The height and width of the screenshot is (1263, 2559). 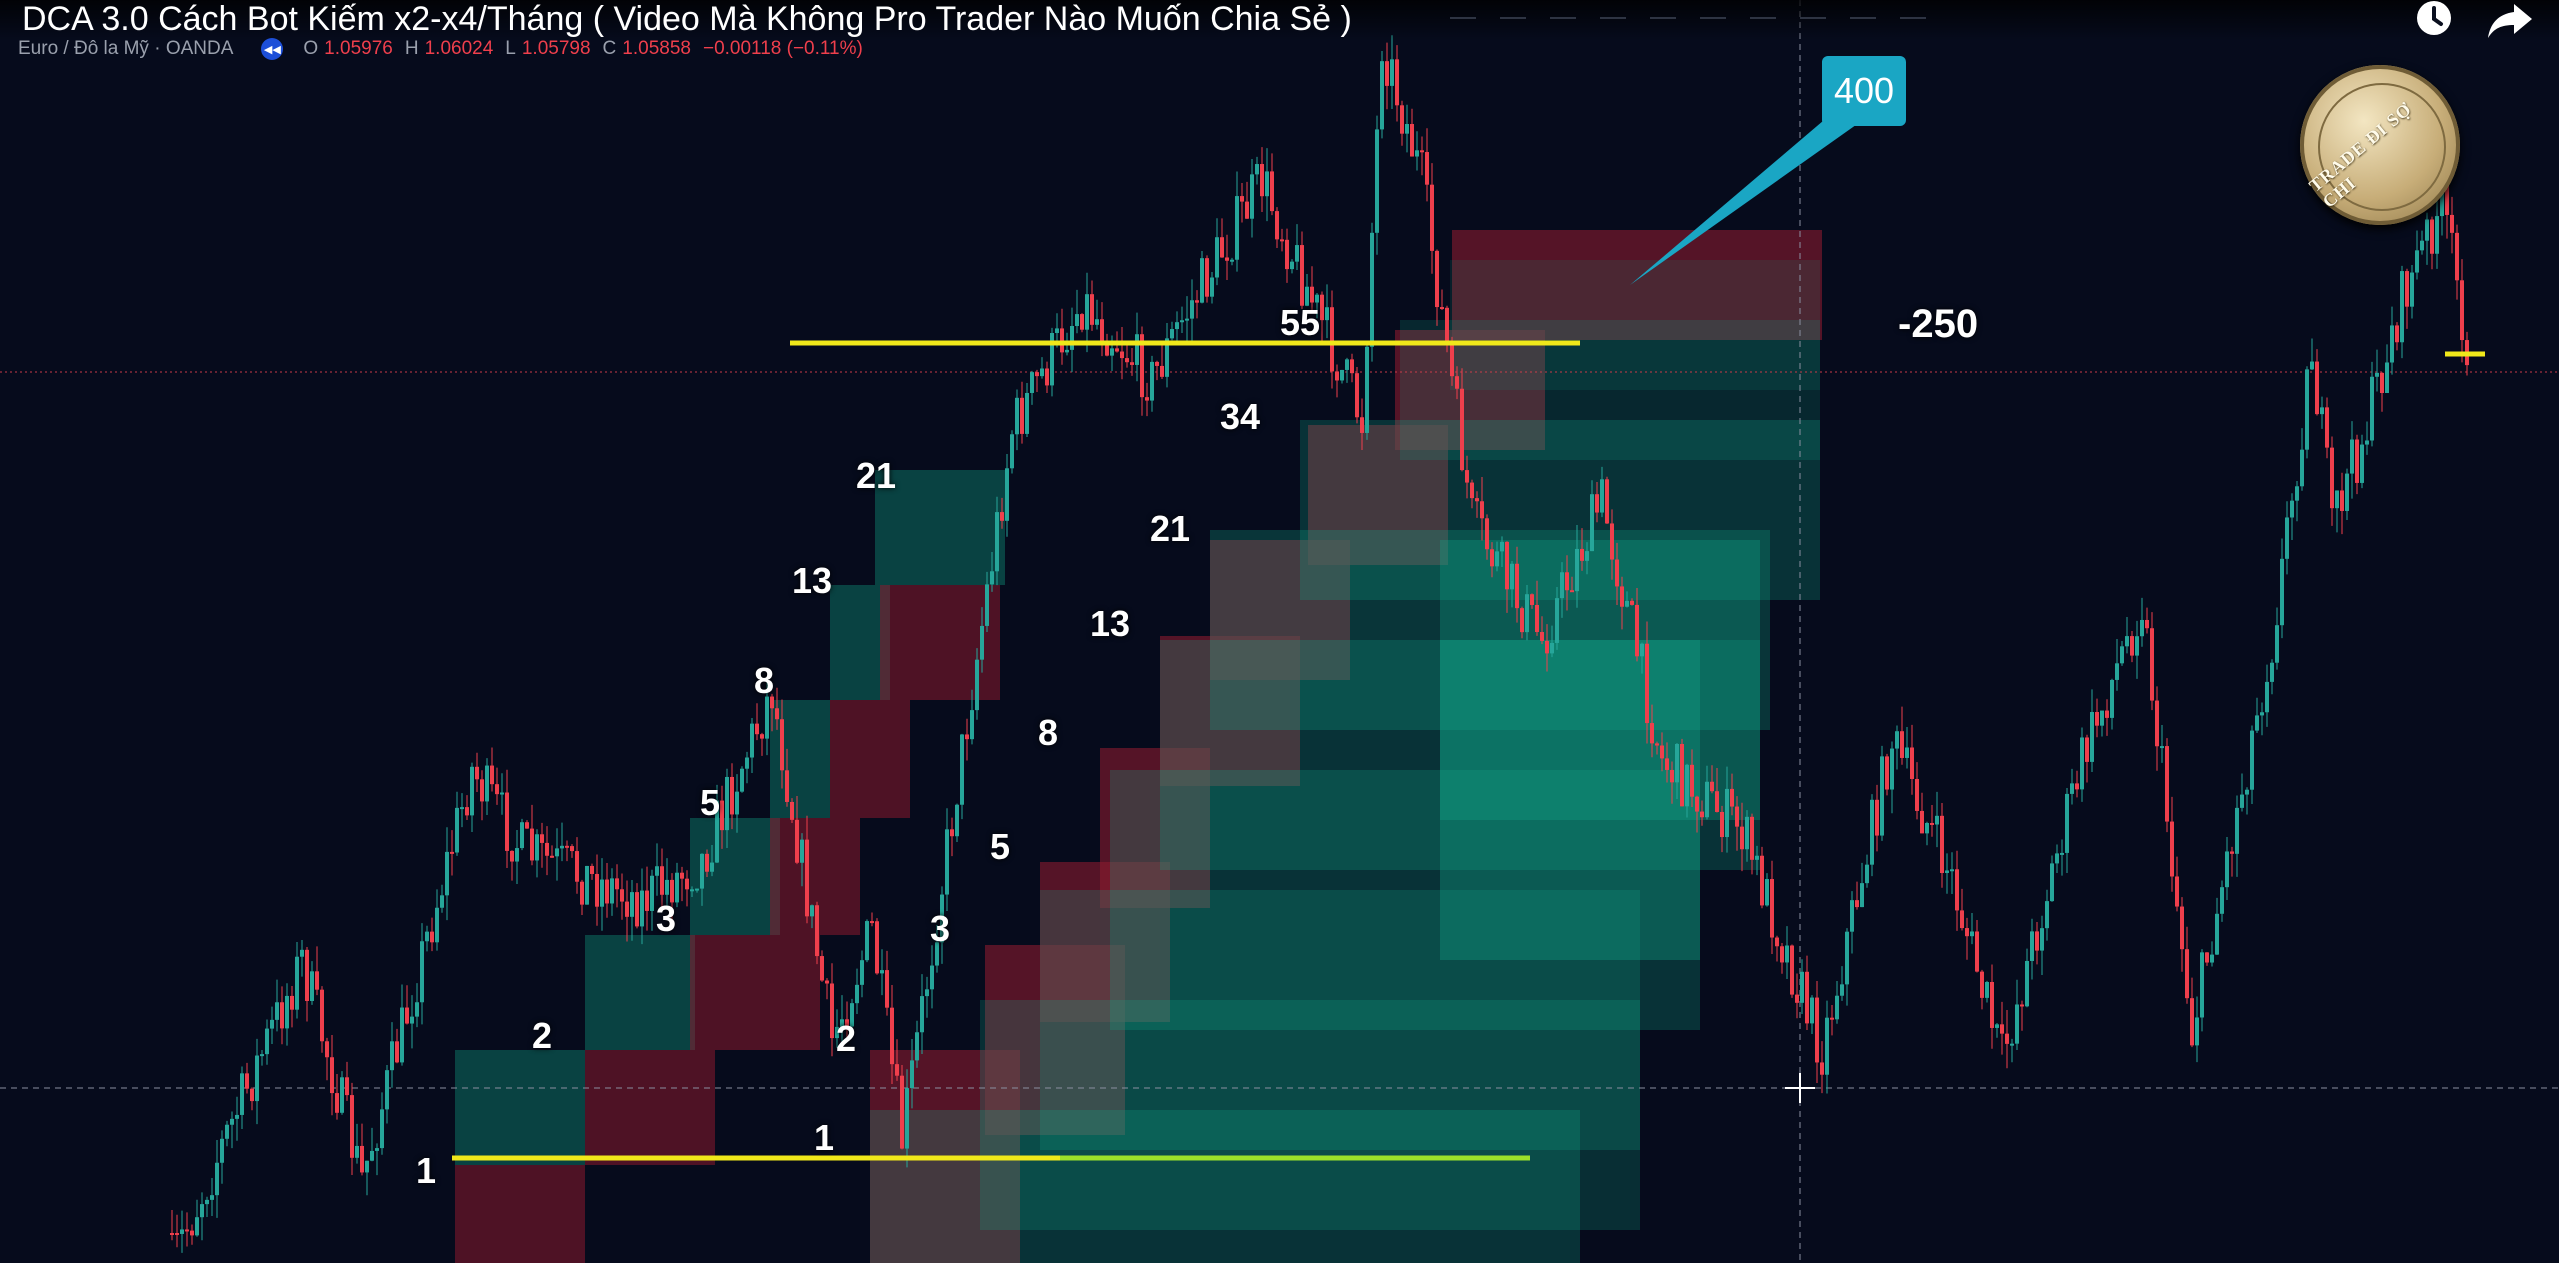 I want to click on pattern-tool-icon, so click(x=1613, y=11).